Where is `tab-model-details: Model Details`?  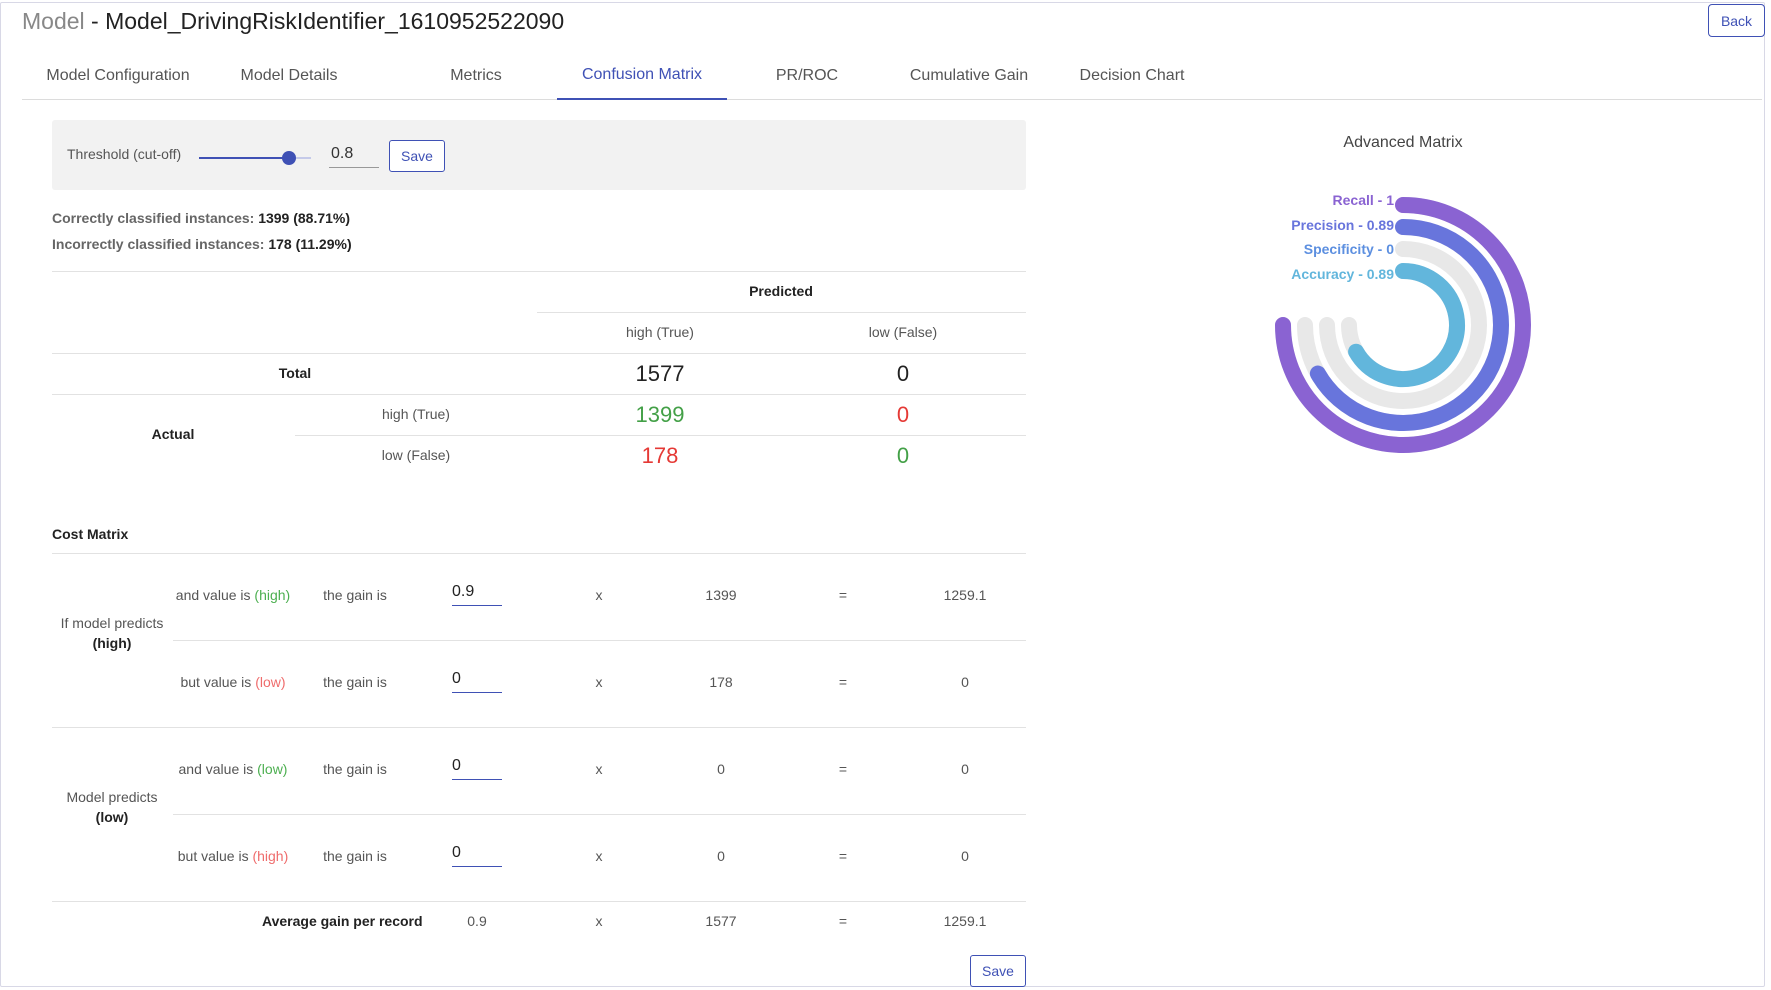 tab-model-details: Model Details is located at coordinates (289, 75).